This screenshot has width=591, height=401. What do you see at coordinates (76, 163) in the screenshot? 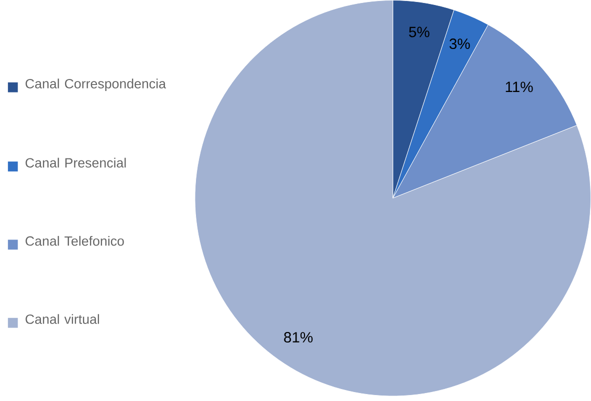
I see `legend-label: Canal Presencial` at bounding box center [76, 163].